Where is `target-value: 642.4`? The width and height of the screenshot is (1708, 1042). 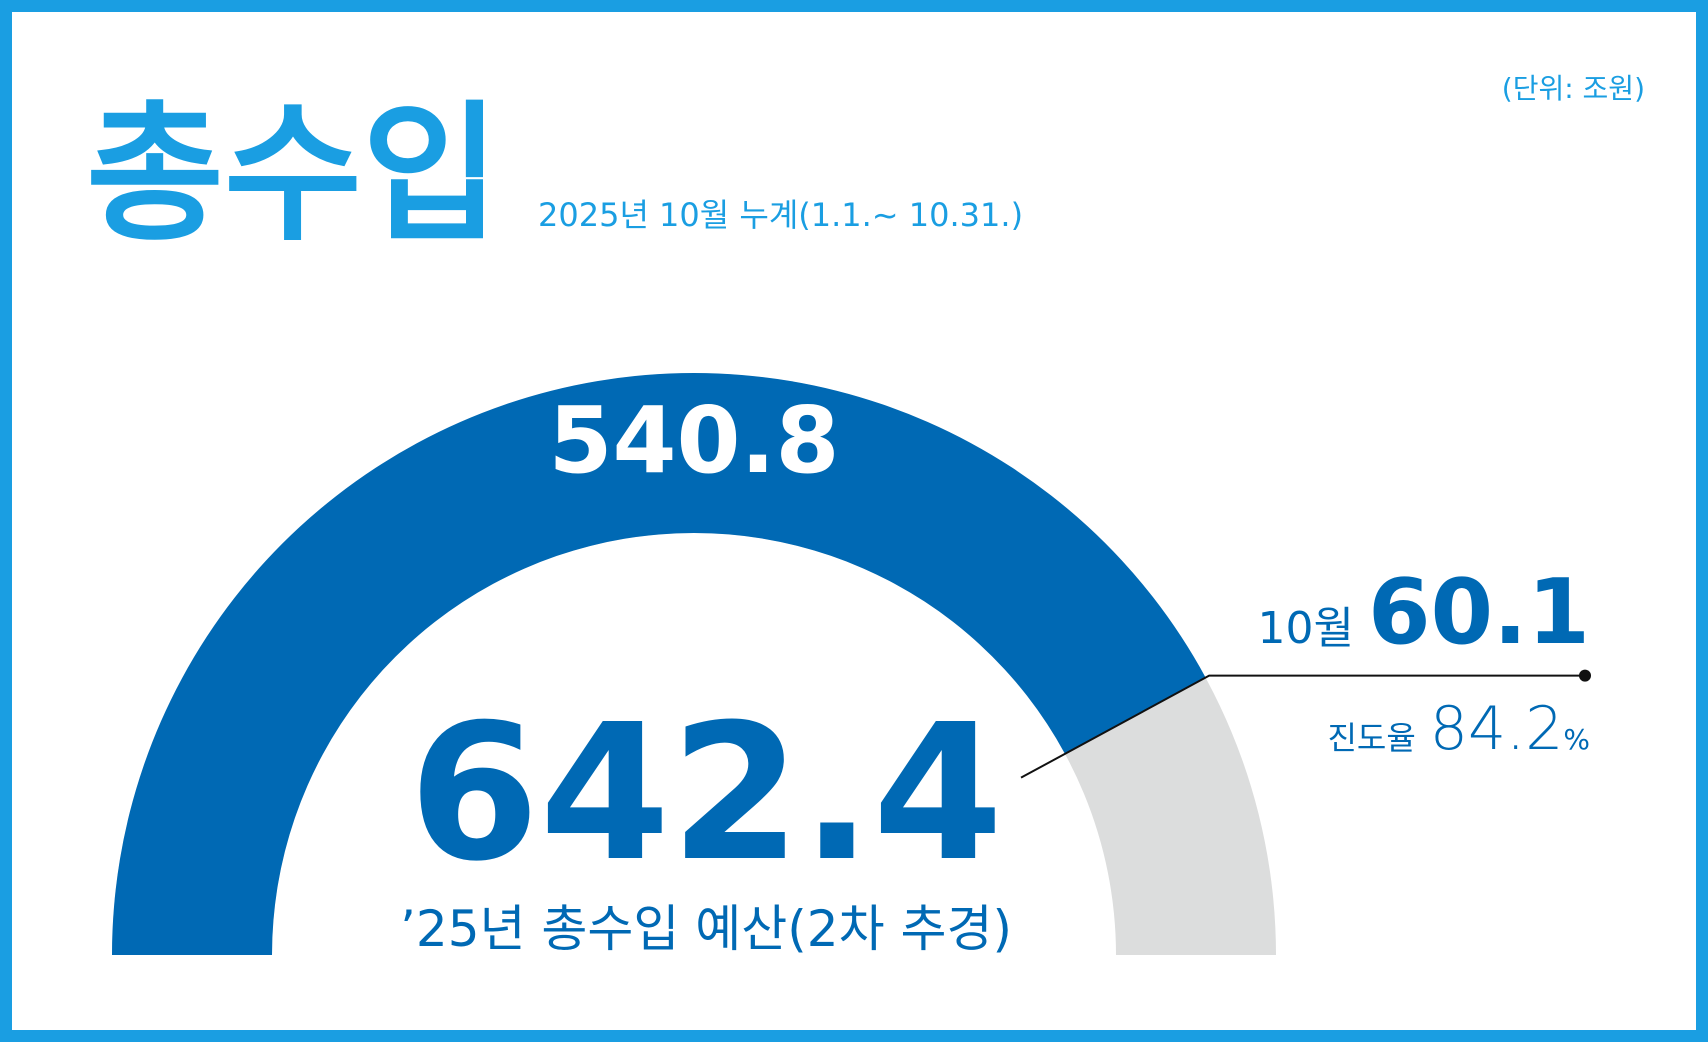
target-value: 642.4 is located at coordinates (706, 793).